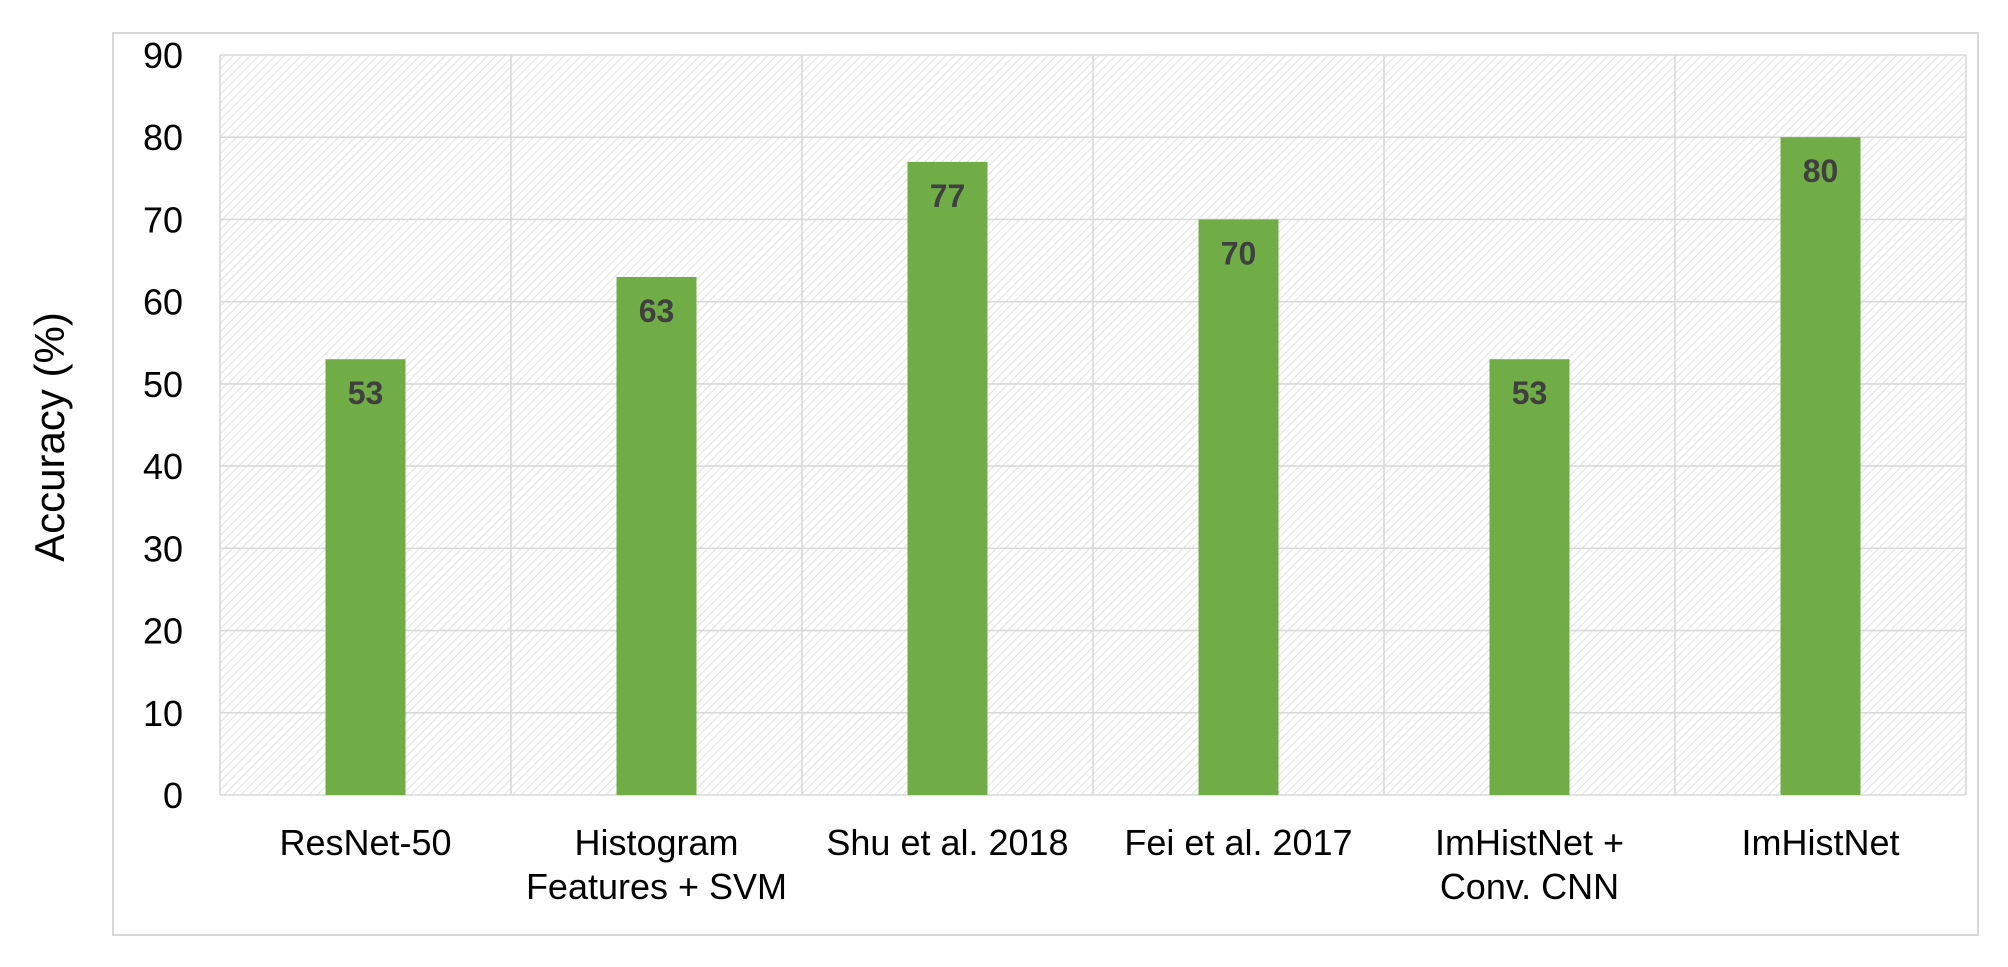  What do you see at coordinates (1239, 253) in the screenshot?
I see `data-label: 70` at bounding box center [1239, 253].